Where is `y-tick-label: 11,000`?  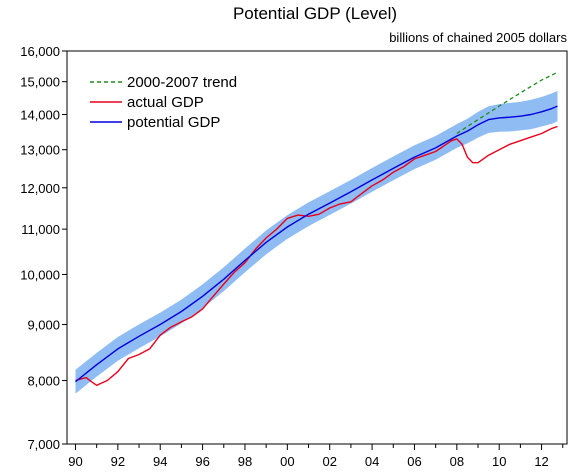
y-tick-label: 11,000 is located at coordinates (40, 229).